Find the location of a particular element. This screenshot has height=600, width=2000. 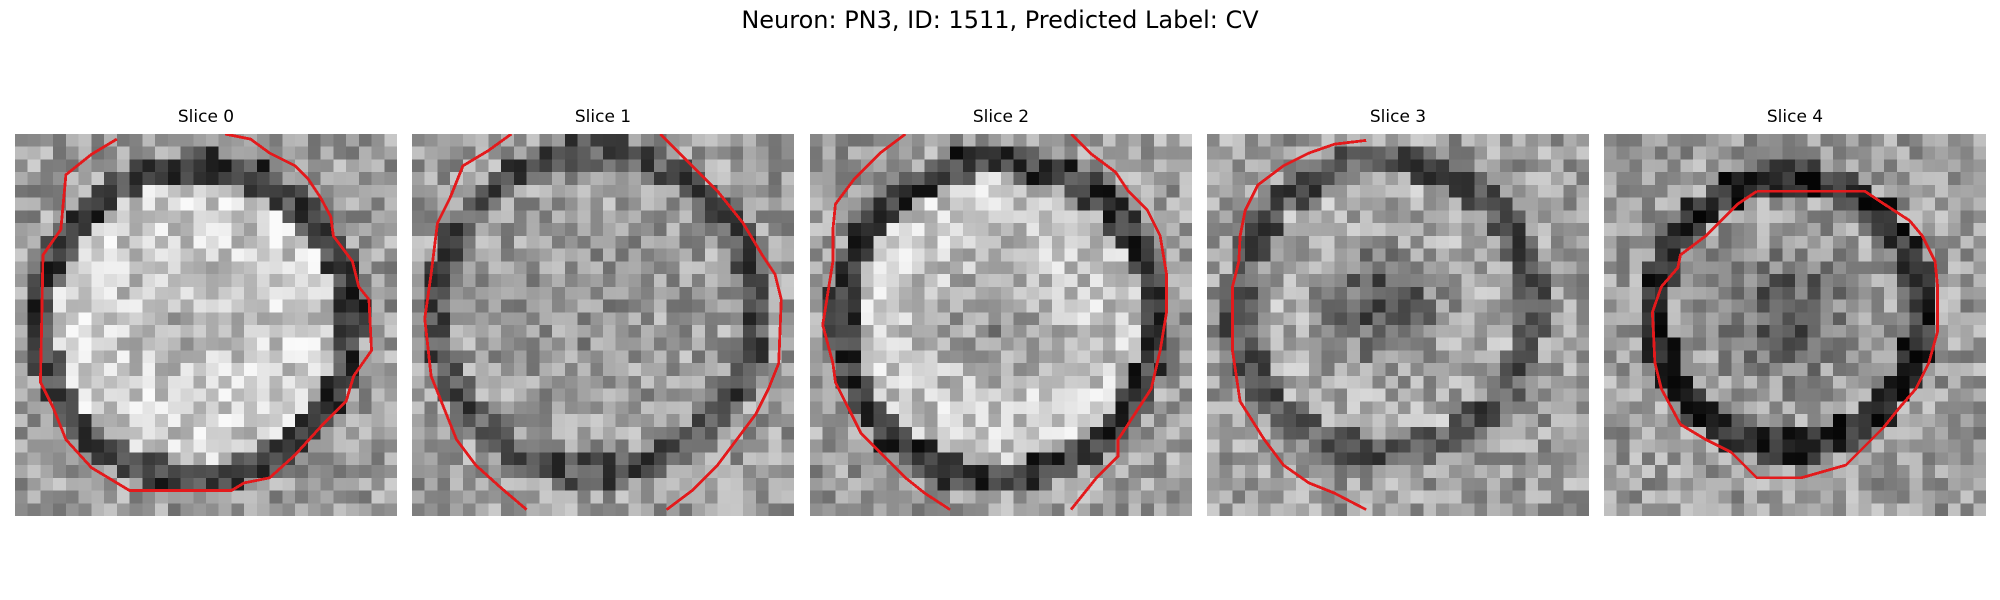

slice-panel-2: Slice 2 is located at coordinates (1001, 311).